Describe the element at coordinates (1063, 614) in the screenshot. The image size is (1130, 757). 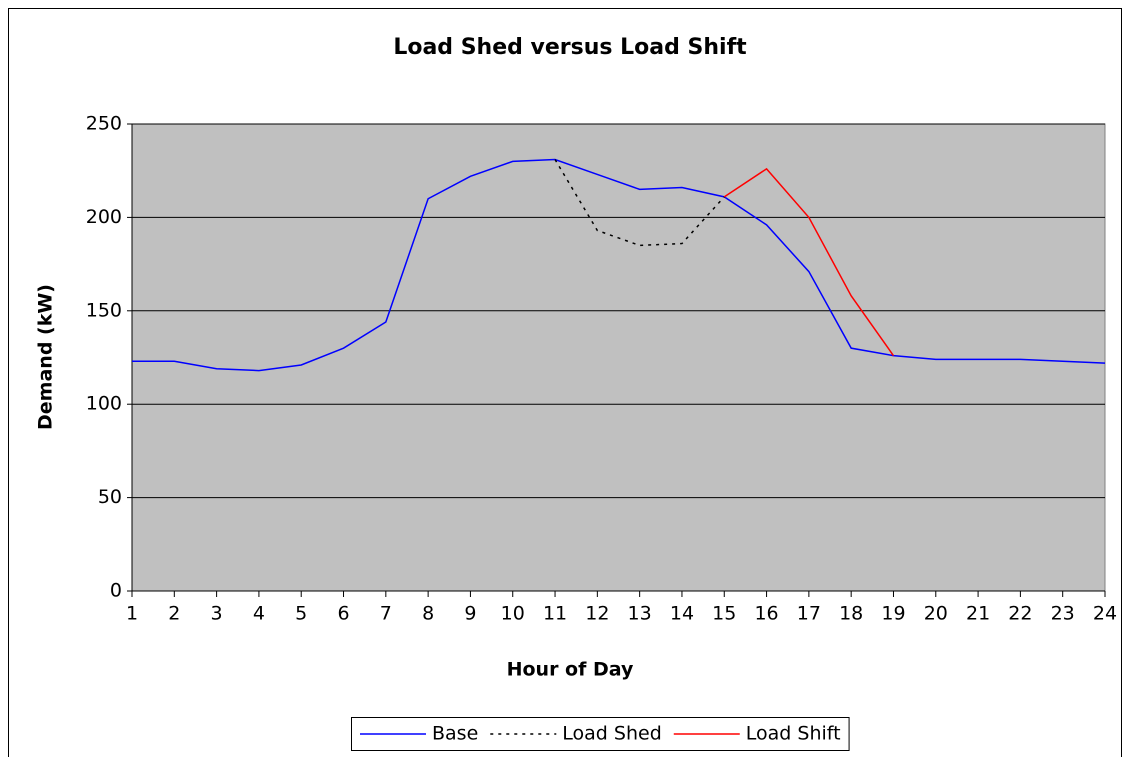
I see `x-tick-label: 23` at that location.